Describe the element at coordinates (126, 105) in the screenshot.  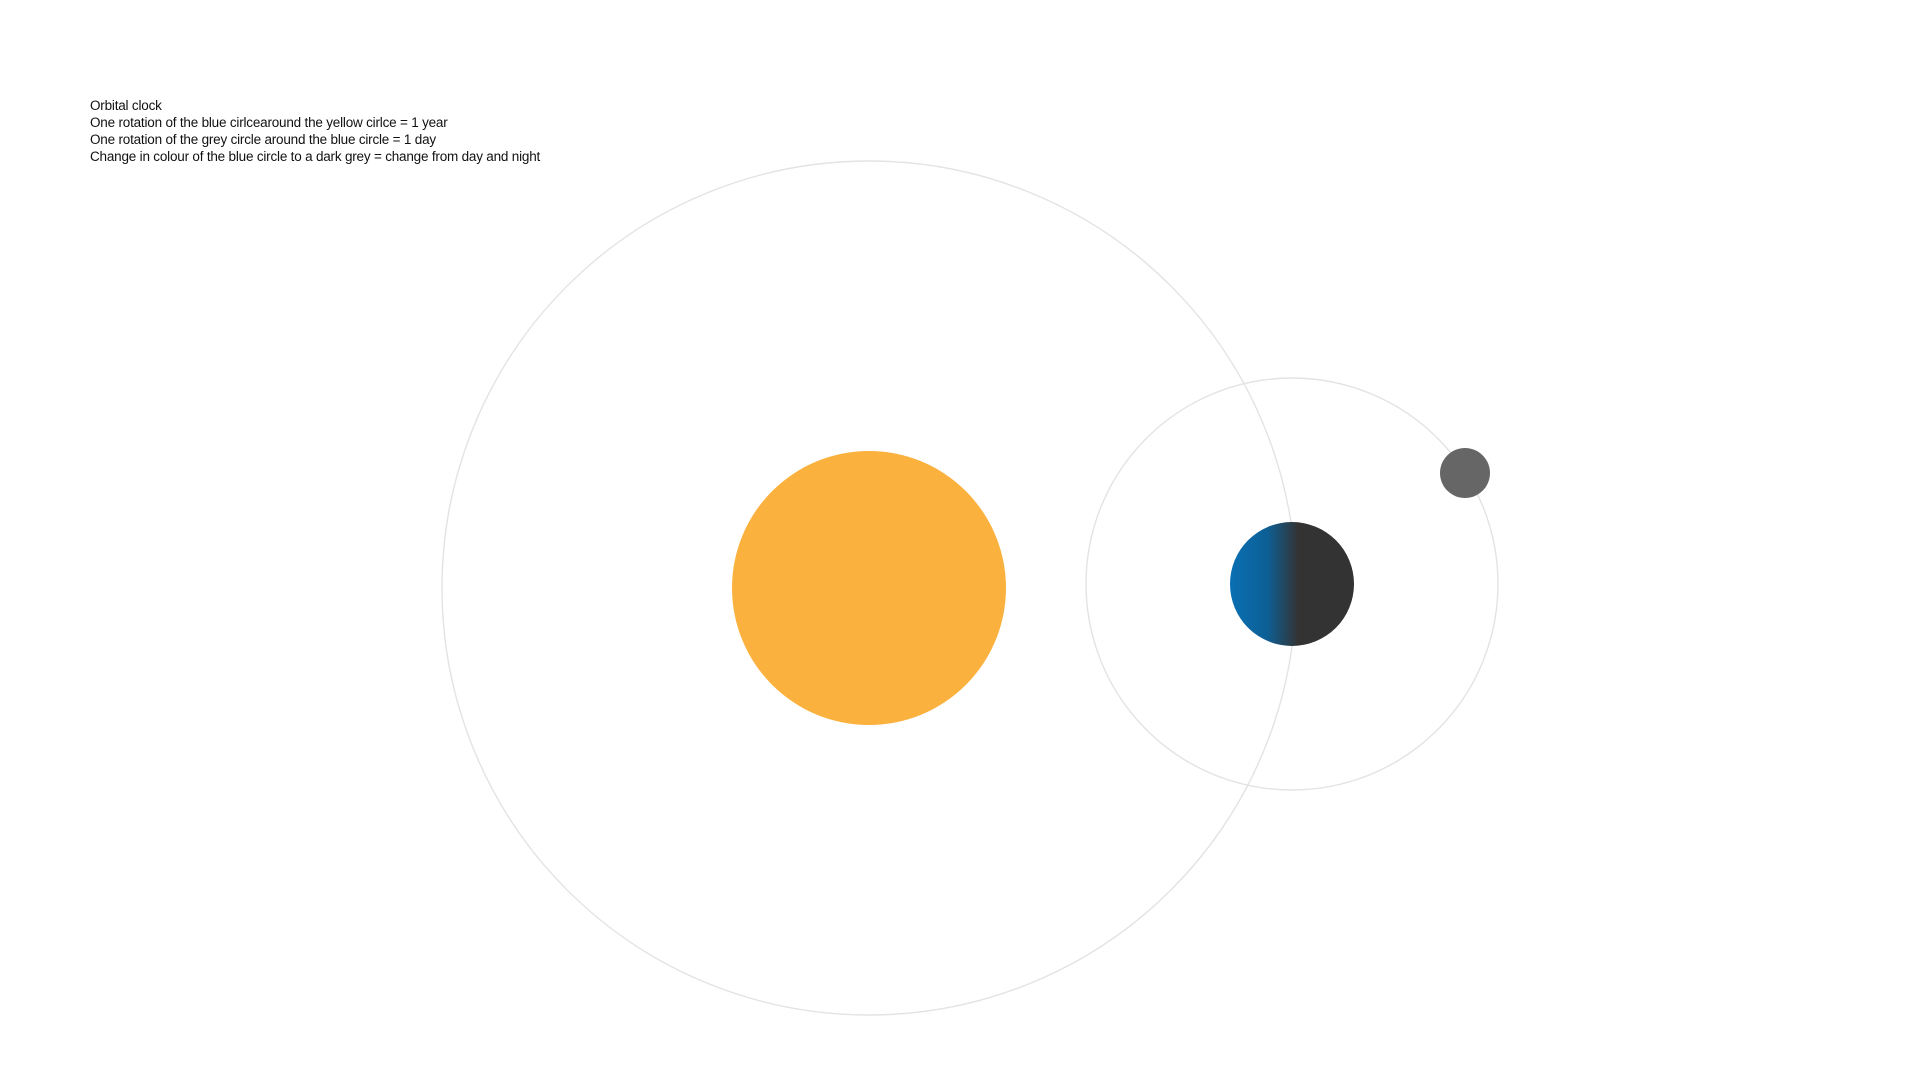
I see `legend-title: Orbital clock` at that location.